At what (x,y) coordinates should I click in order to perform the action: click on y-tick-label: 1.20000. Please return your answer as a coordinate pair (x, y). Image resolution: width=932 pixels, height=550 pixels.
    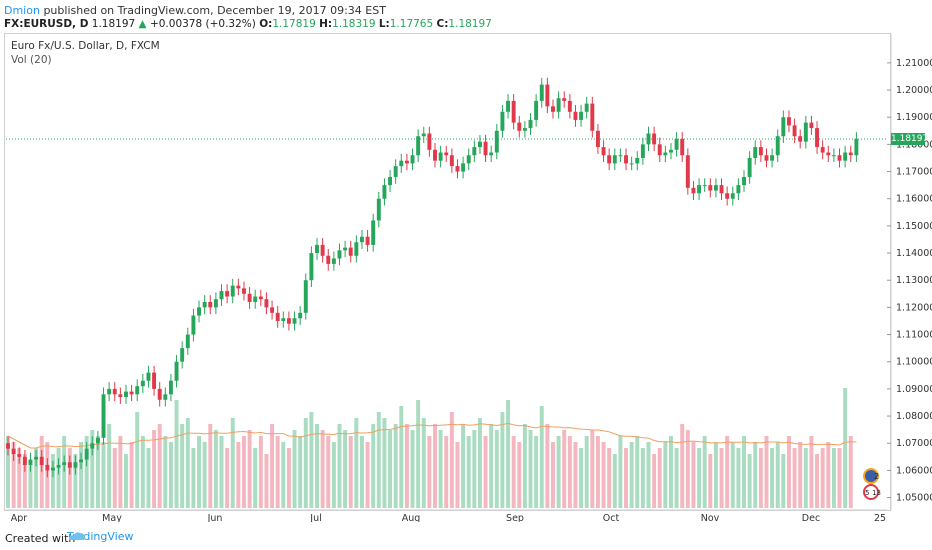
    Looking at the image, I should click on (914, 90).